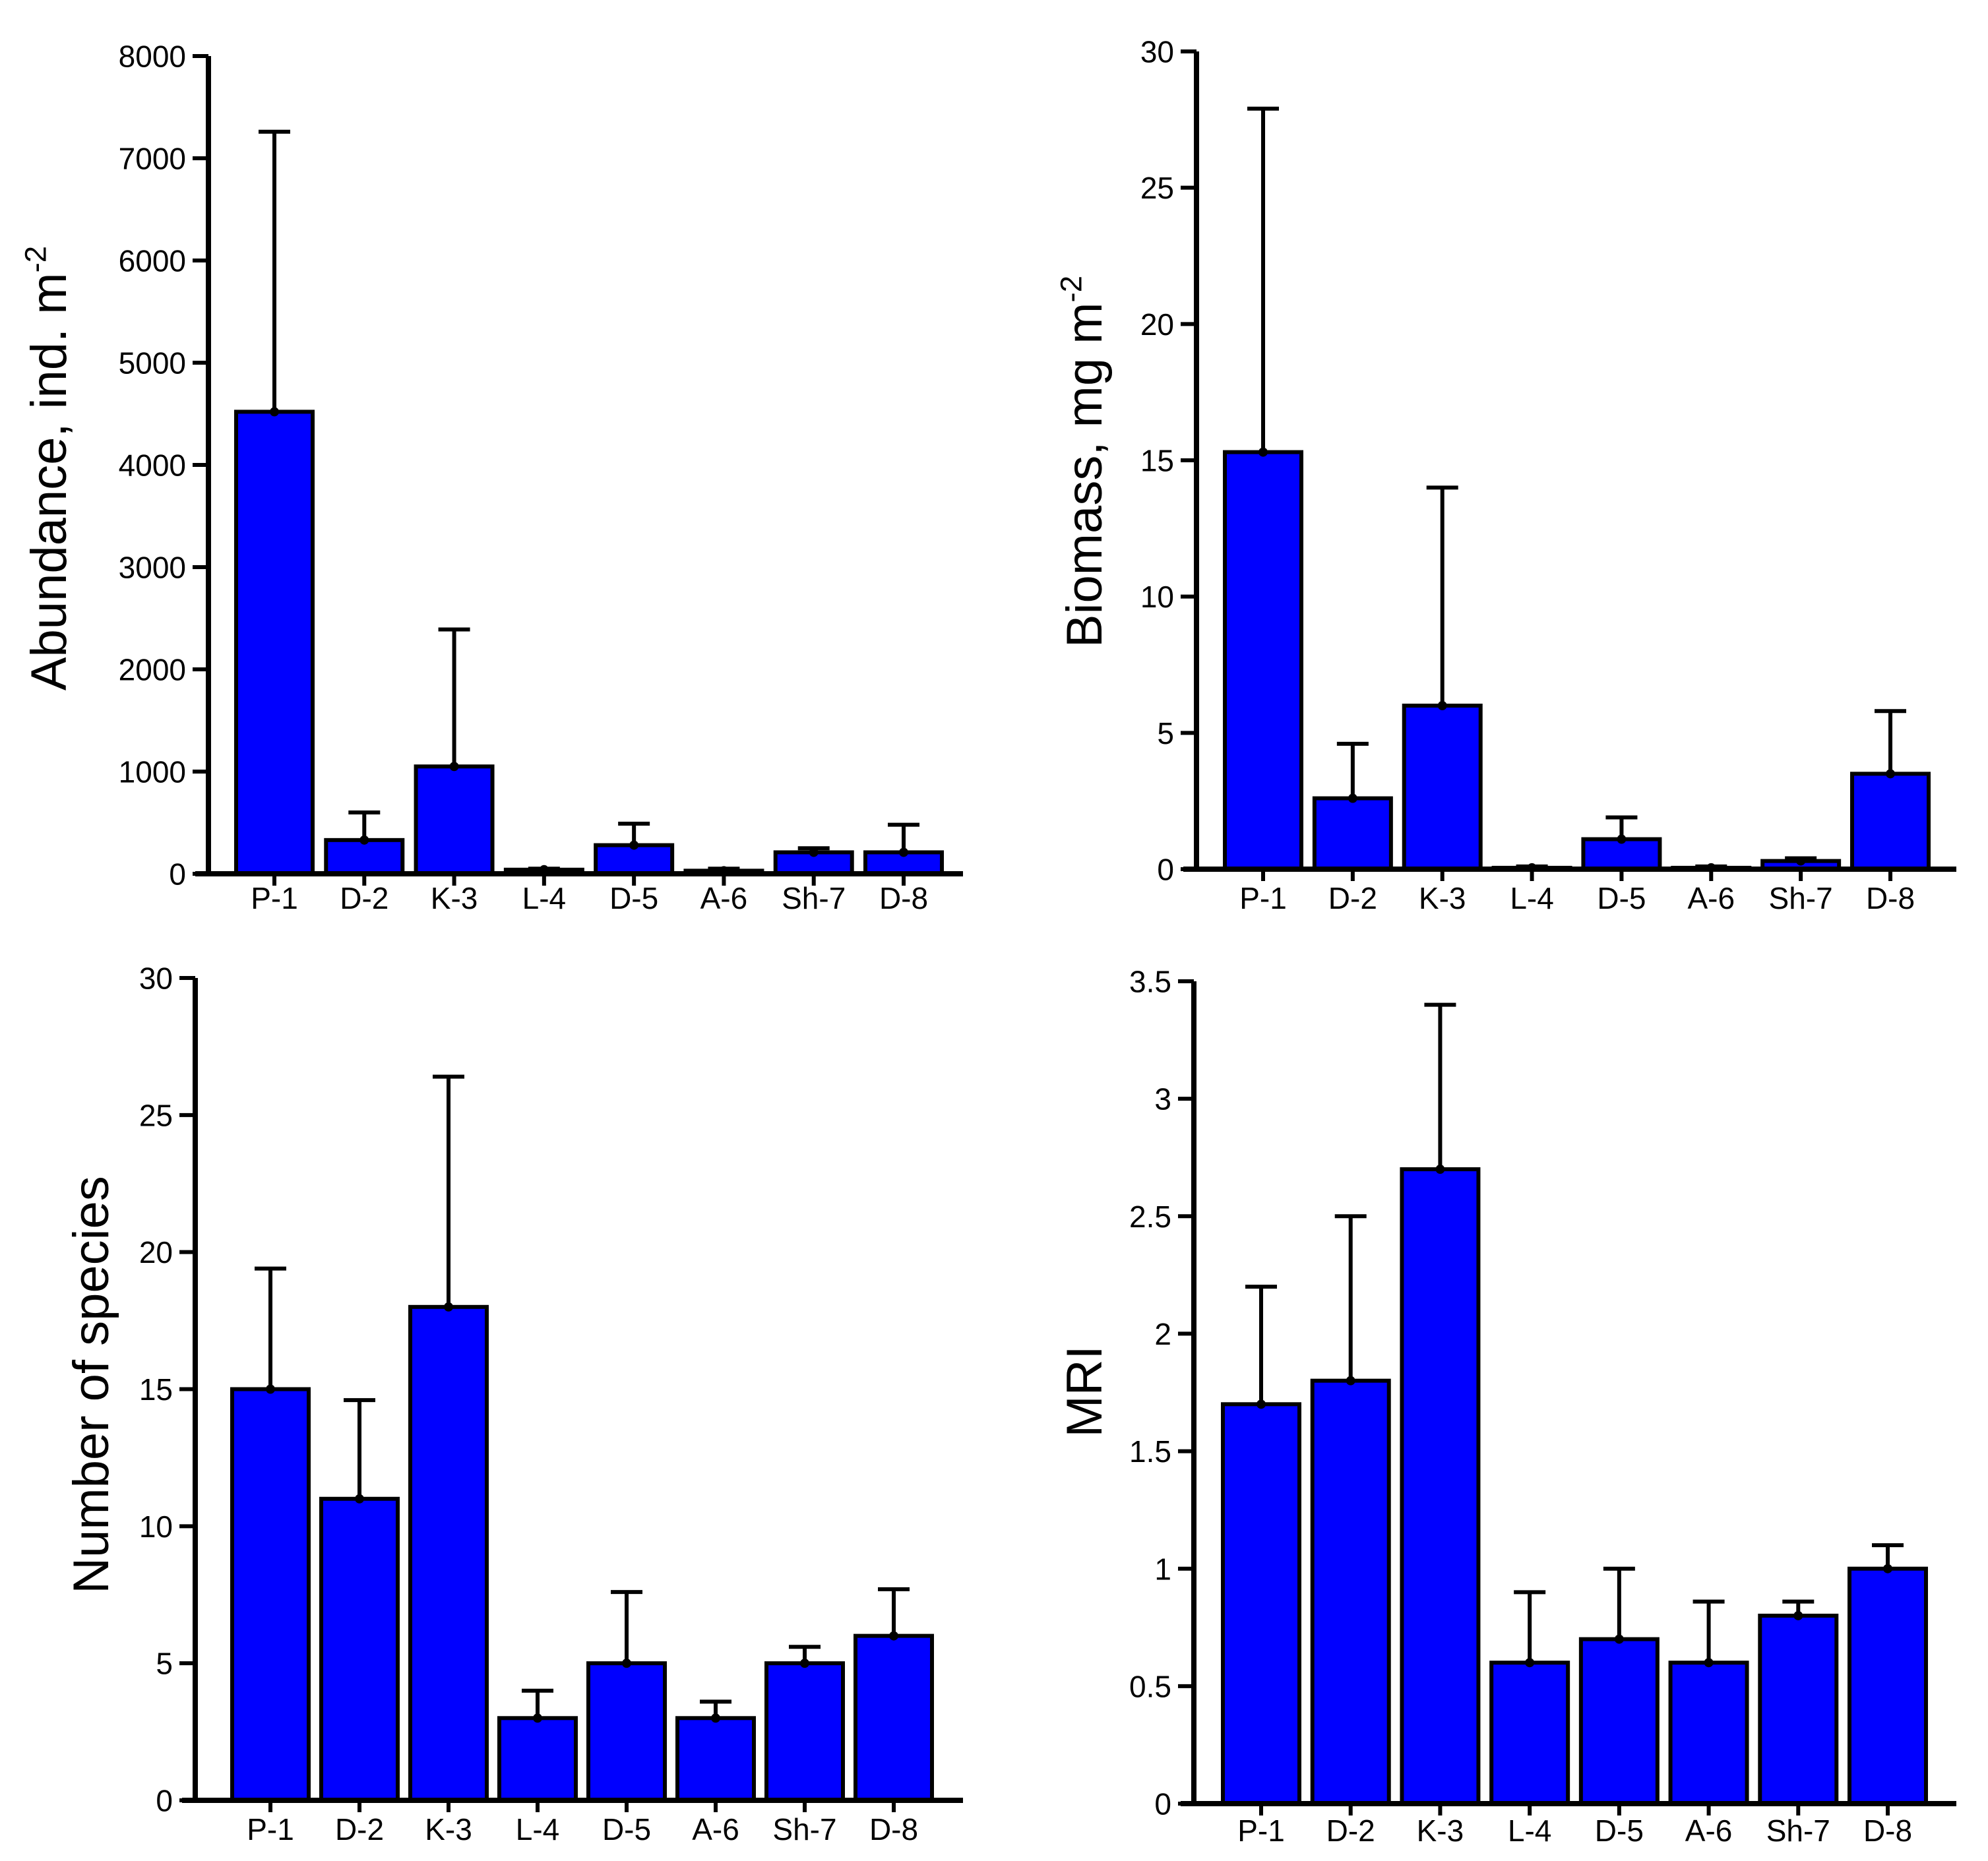  I want to click on y-tick-label: 2.5, so click(1150, 1217).